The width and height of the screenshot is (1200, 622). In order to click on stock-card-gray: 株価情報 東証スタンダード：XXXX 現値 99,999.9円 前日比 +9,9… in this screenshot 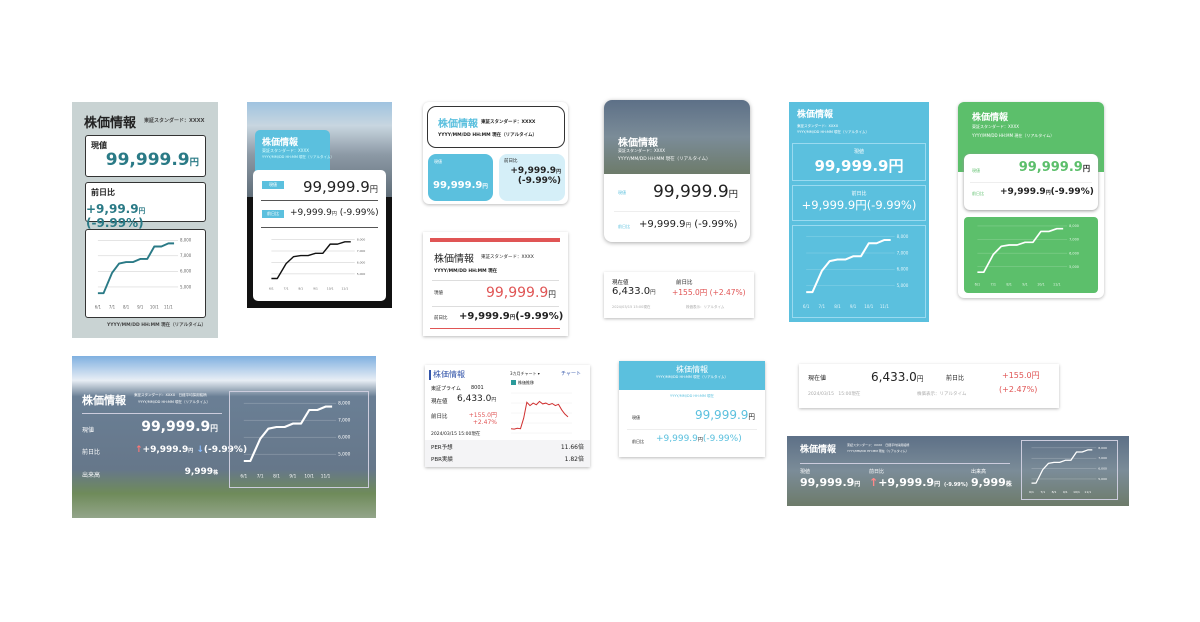, I will do `click(145, 220)`.